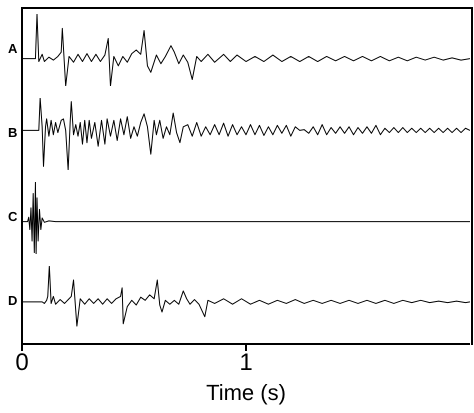  Describe the element at coordinates (13, 132) in the screenshot. I see `series-label: B` at that location.